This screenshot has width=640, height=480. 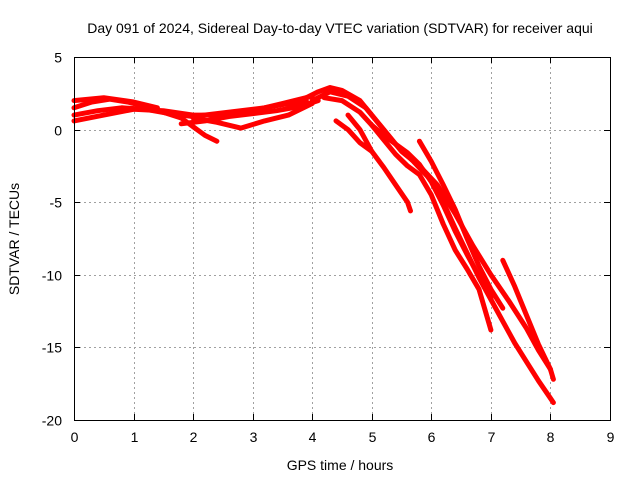 I want to click on x-axis-label: GPS time / hours, so click(x=340, y=465).